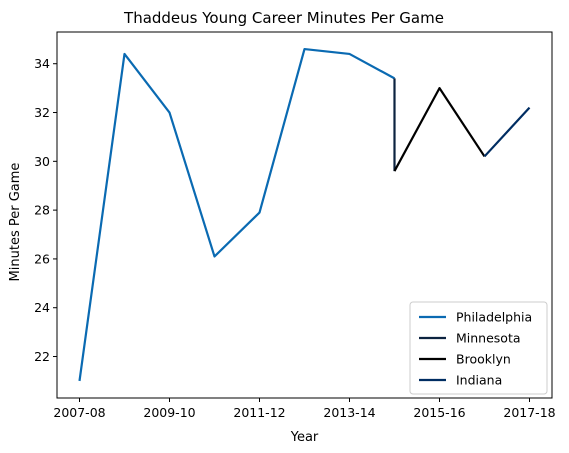 This screenshot has width=569, height=453. Describe the element at coordinates (42, 161) in the screenshot. I see `y-tick-label: 30` at that location.